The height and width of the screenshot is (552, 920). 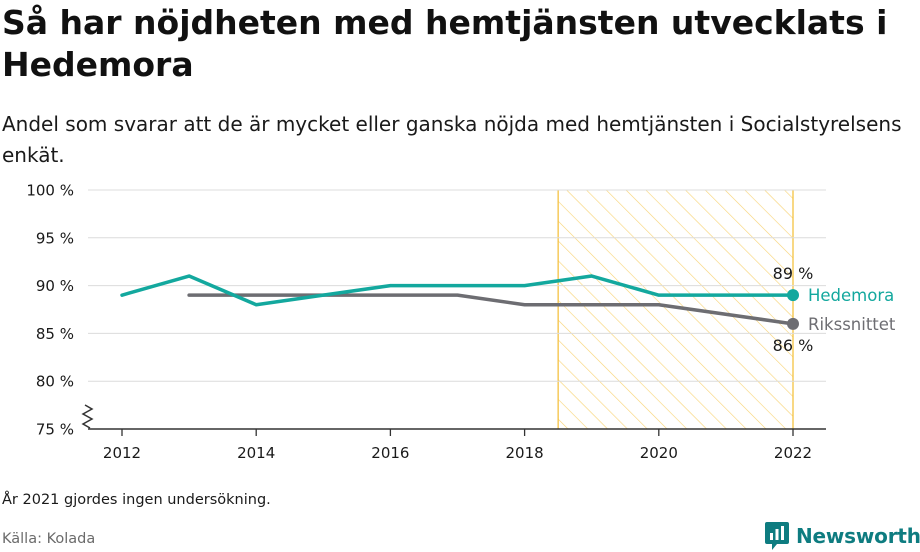 I want to click on y-tick-label: 100 %, so click(x=50, y=191).